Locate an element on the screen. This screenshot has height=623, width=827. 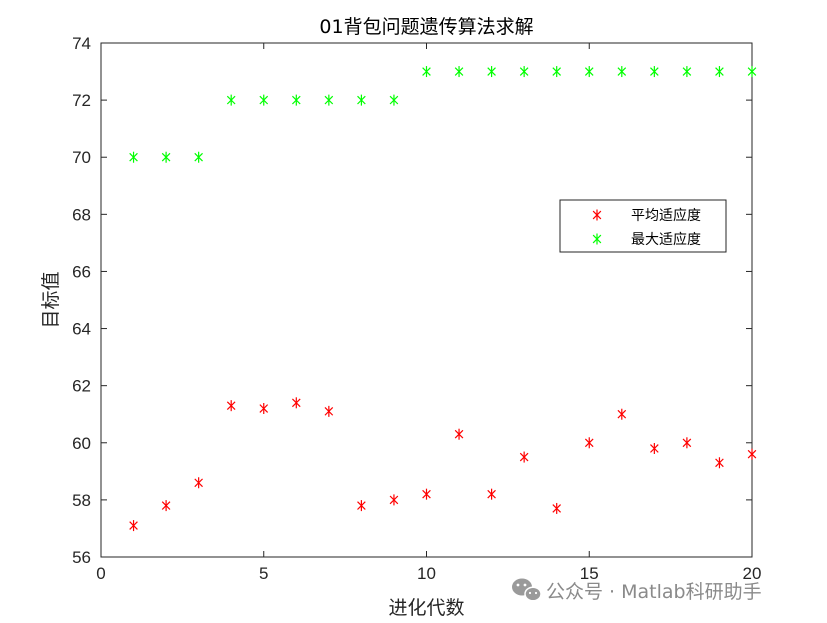
x-tick-label: 5 is located at coordinates (263, 573).